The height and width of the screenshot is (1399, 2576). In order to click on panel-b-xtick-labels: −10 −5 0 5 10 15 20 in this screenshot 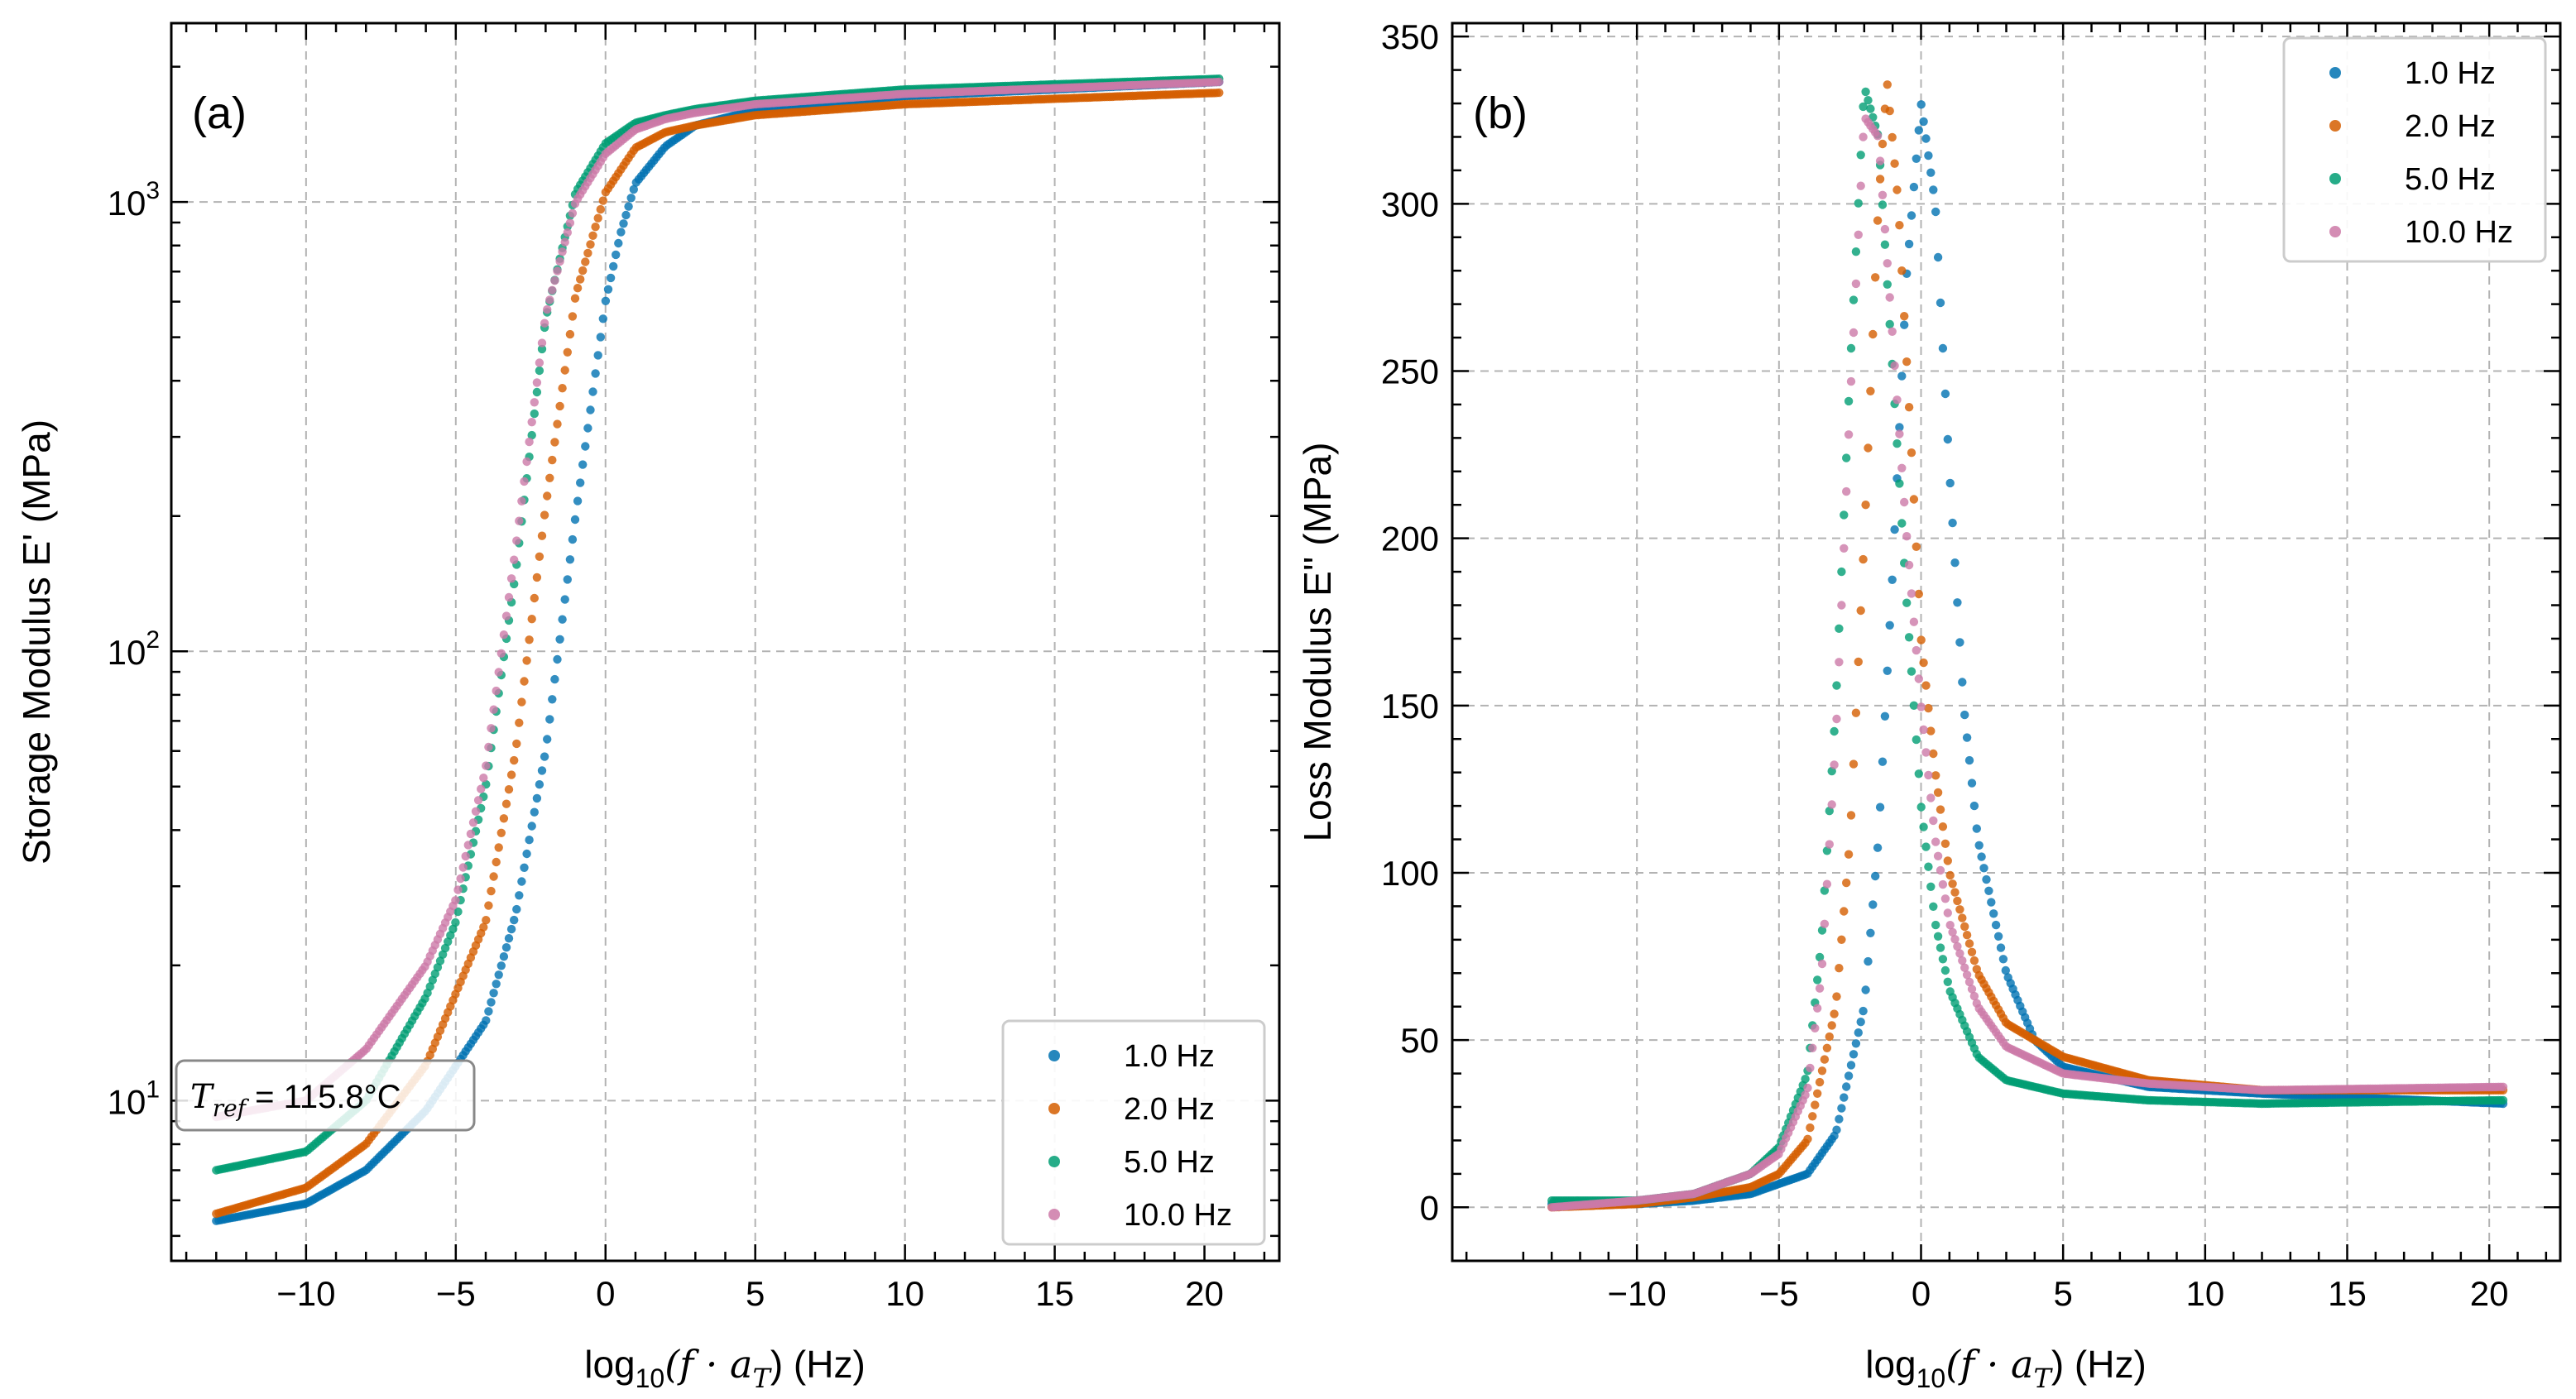, I will do `click(2058, 1293)`.